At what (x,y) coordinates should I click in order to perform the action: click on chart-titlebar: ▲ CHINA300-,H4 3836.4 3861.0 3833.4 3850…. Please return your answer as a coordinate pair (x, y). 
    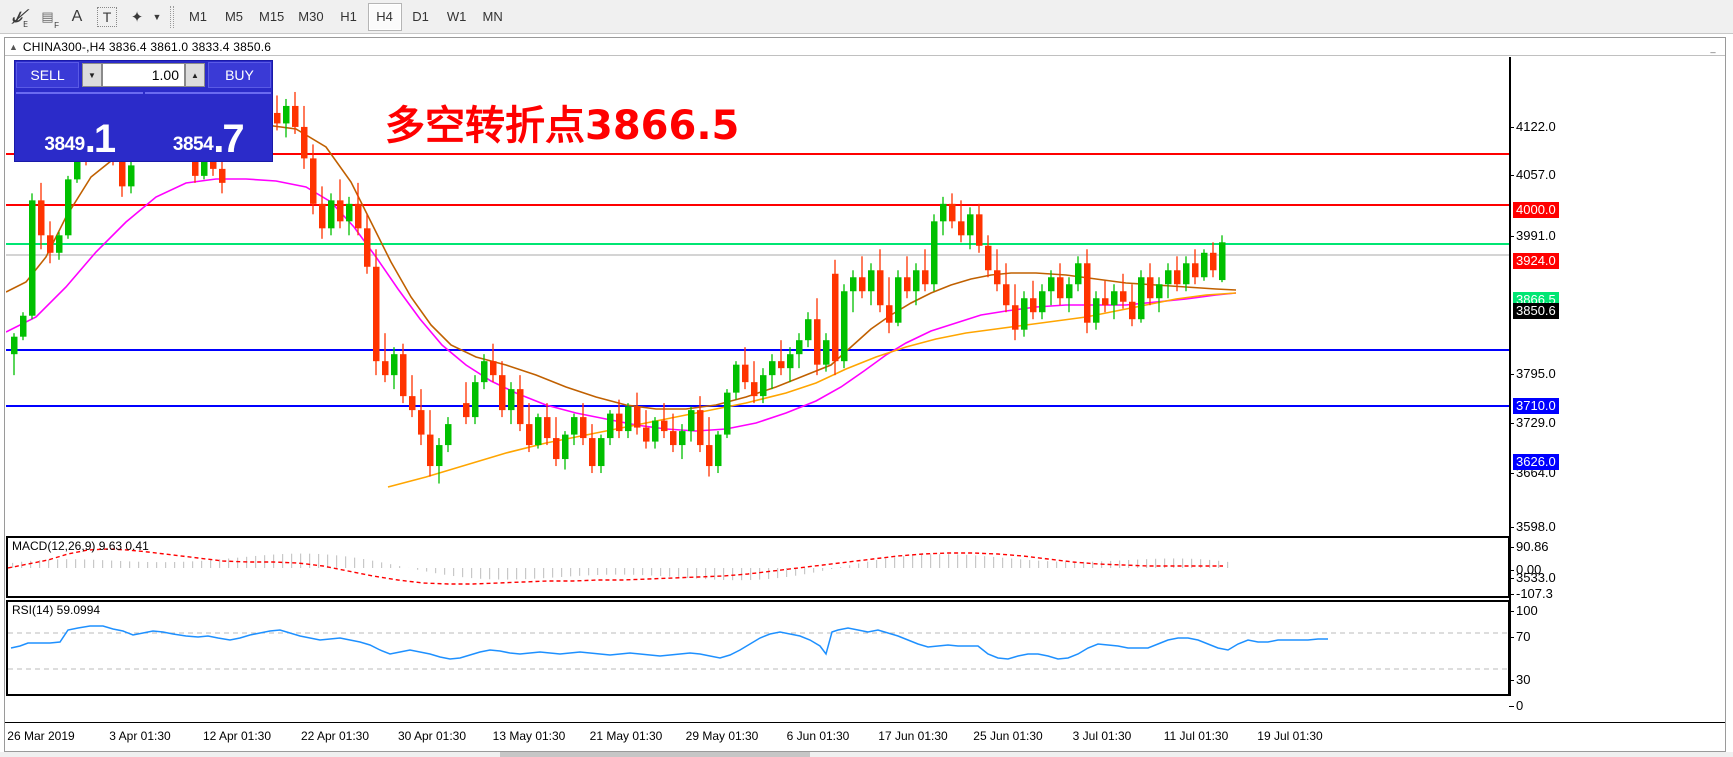
    Looking at the image, I should click on (865, 47).